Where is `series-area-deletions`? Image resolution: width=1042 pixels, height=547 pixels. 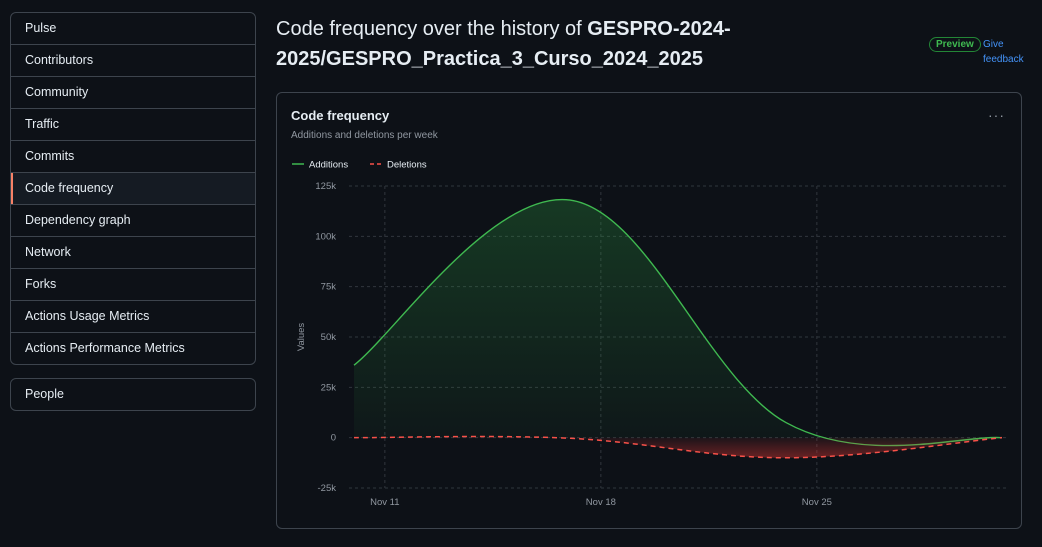
series-area-deletions is located at coordinates (678, 447).